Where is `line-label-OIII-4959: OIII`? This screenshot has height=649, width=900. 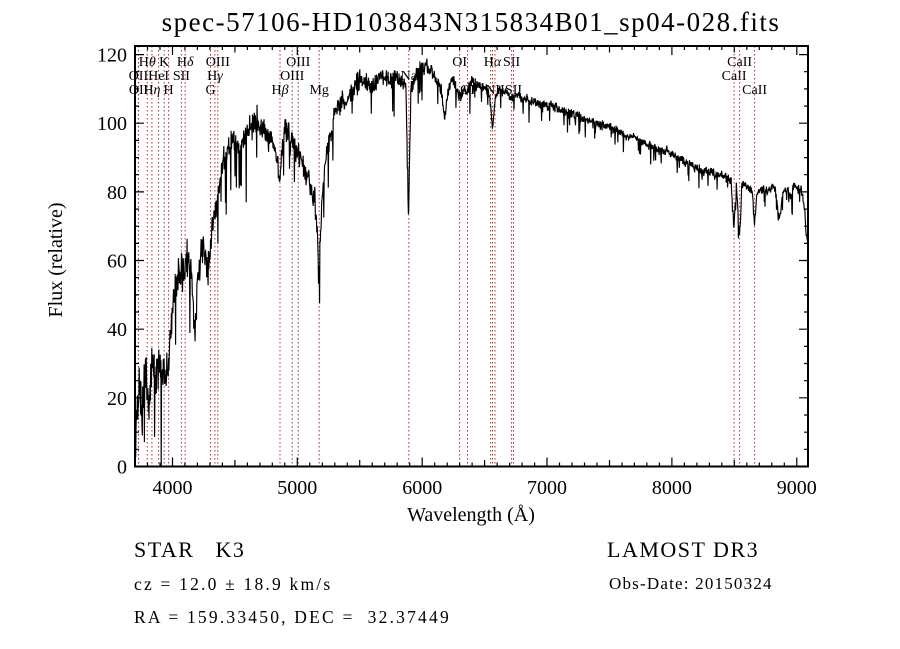 line-label-OIII-4959: OIII is located at coordinates (292, 76).